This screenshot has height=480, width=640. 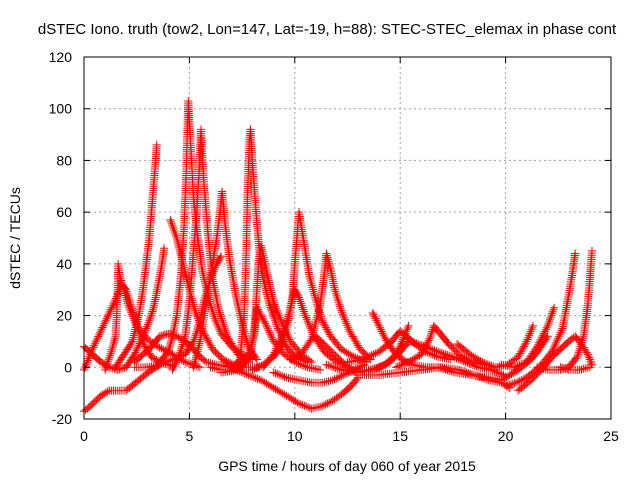 I want to click on y-tick-label: 80, so click(x=64, y=160).